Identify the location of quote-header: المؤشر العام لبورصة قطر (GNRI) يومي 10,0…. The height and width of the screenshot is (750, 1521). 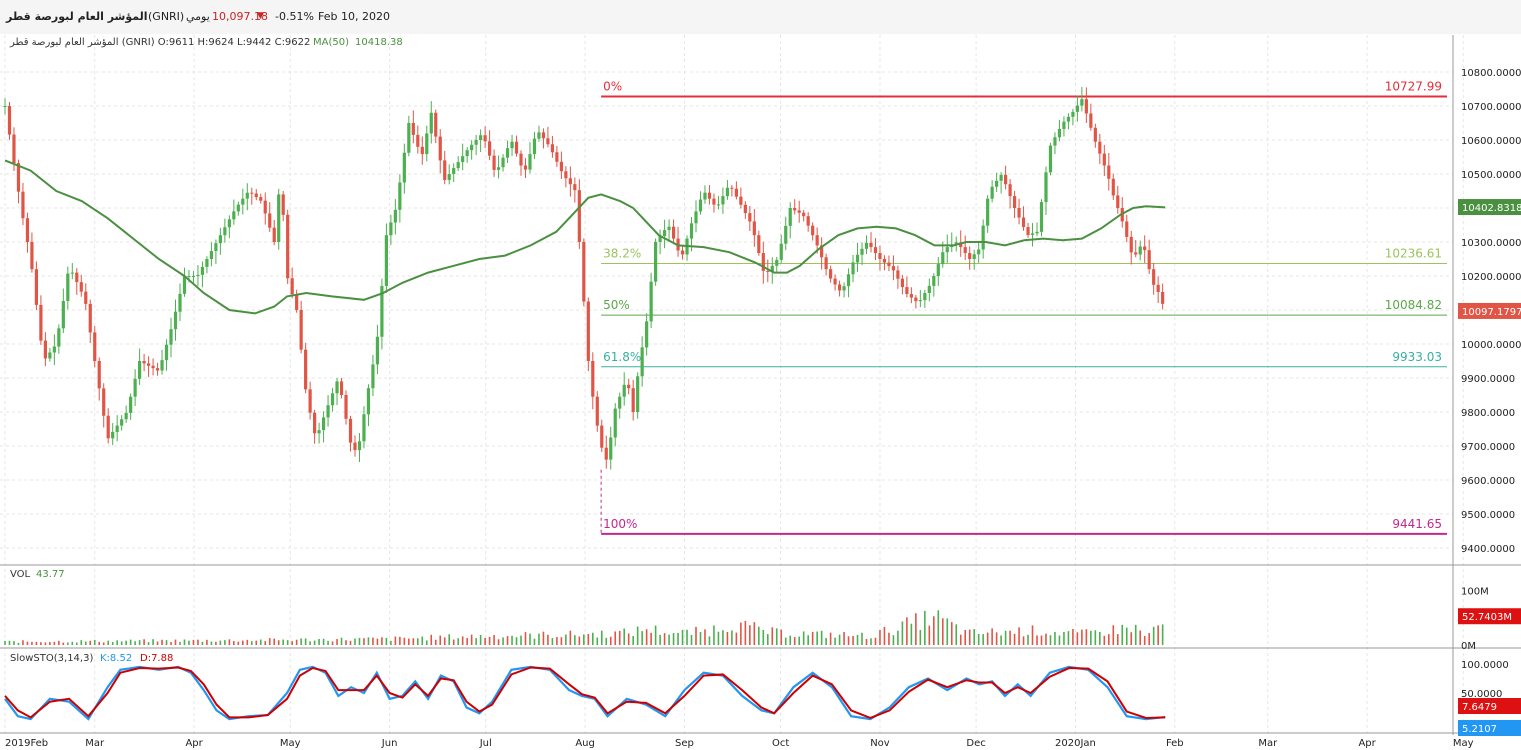
(760, 17).